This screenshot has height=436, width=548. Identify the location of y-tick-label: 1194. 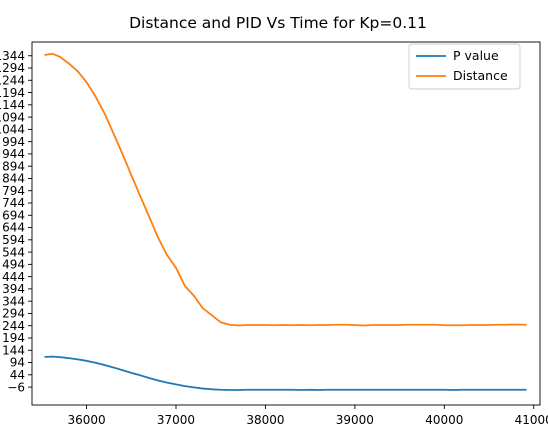
(12, 93).